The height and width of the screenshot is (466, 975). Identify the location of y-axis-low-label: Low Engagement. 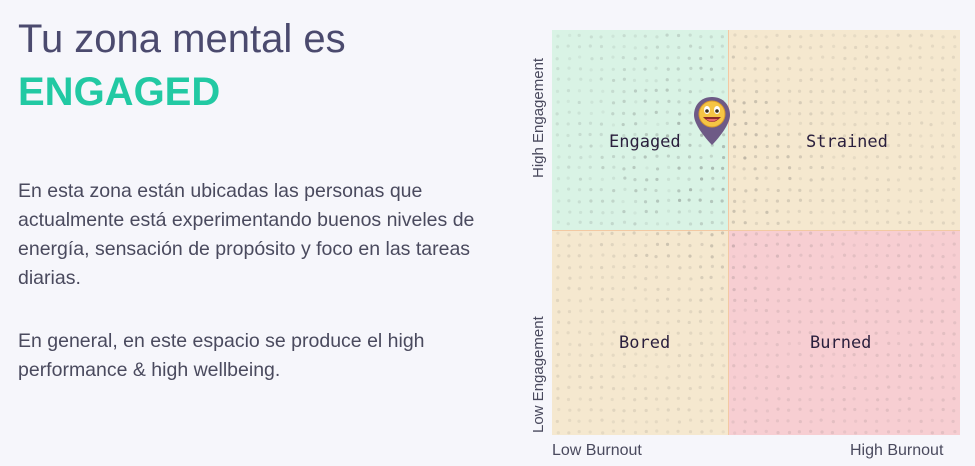
(538, 374).